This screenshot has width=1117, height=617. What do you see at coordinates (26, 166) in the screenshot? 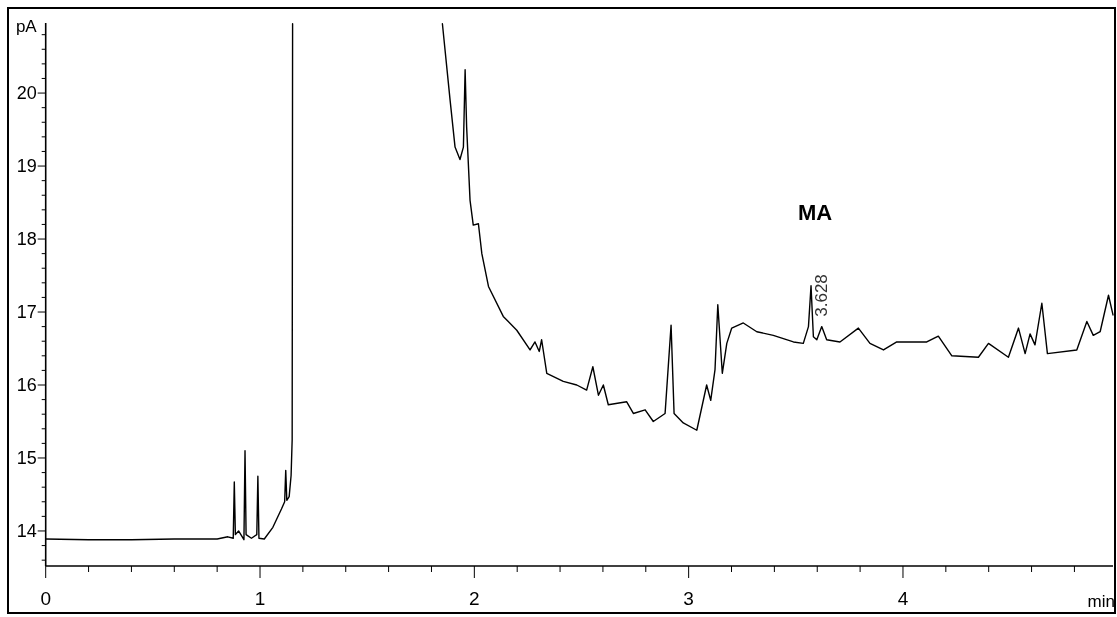
I see `y-tick-label: 19` at bounding box center [26, 166].